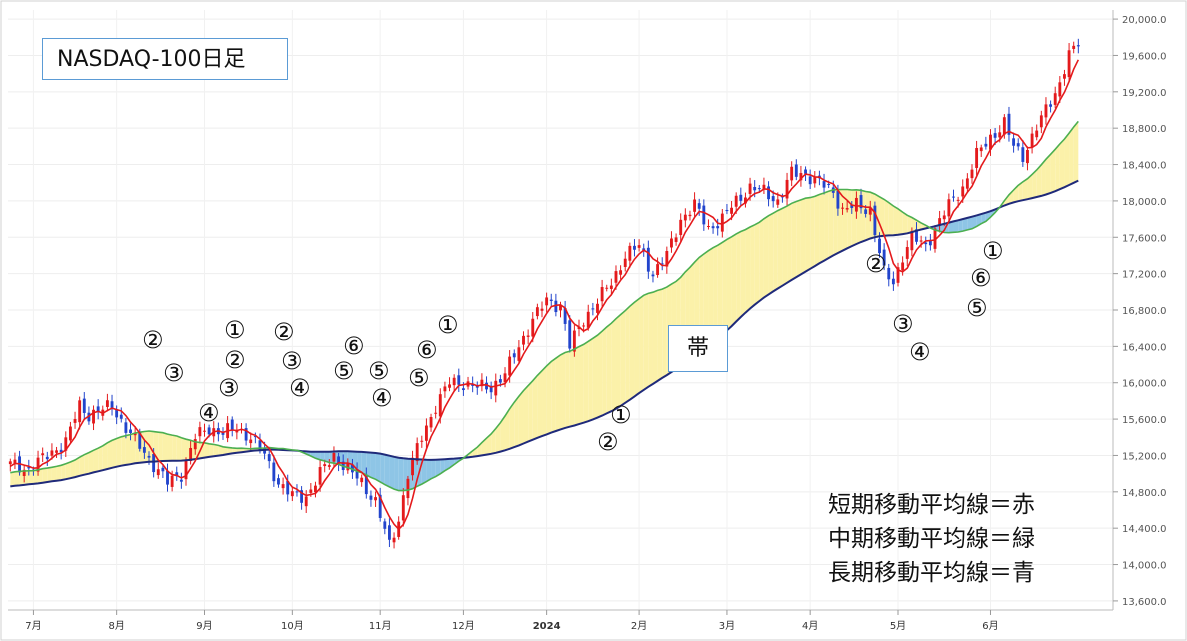 The height and width of the screenshot is (641, 1187). I want to click on annotation-number: ④, so click(920, 352).